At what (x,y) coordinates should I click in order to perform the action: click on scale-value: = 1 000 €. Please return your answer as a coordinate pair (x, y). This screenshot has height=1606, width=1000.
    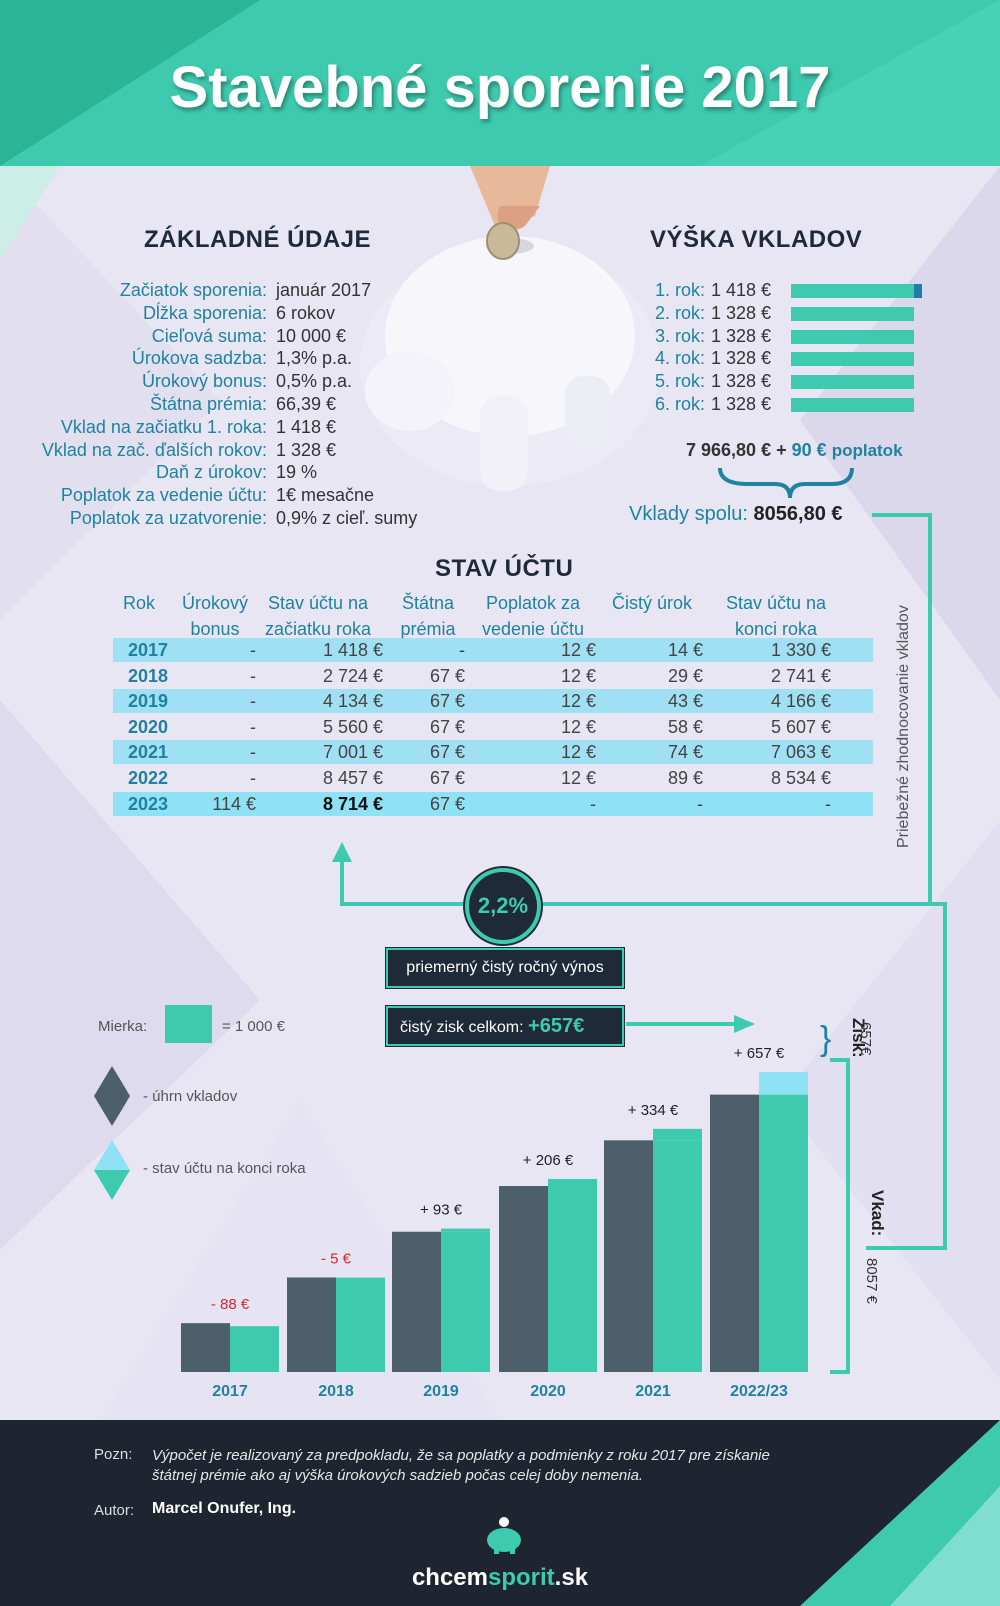
    Looking at the image, I should click on (253, 1026).